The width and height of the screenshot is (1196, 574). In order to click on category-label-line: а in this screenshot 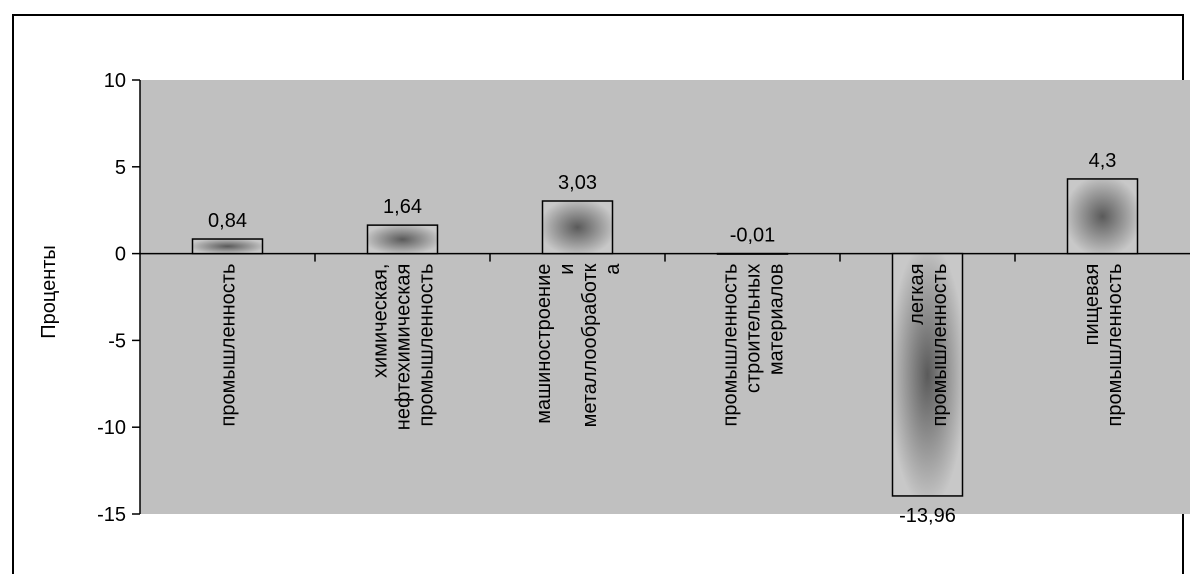, I will do `click(613, 269)`.